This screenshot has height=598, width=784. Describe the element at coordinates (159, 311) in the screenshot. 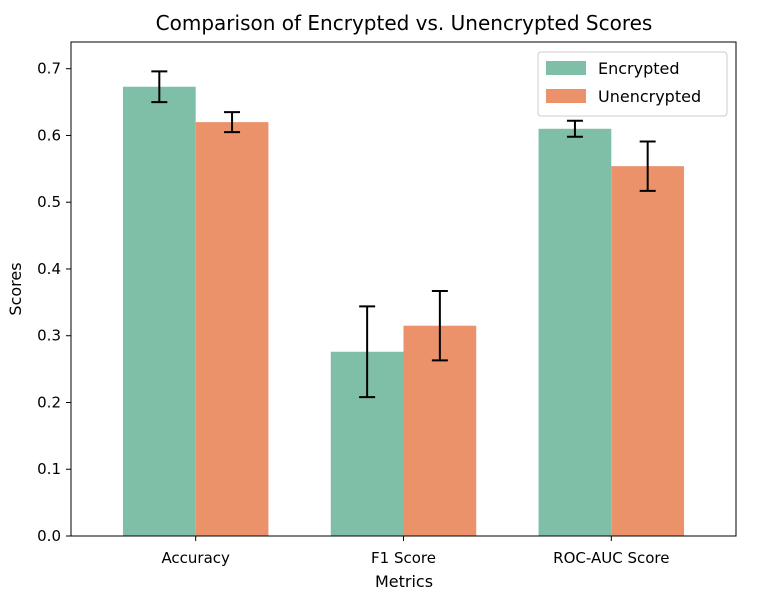

I see `bar-encrypted-accuracy` at that location.